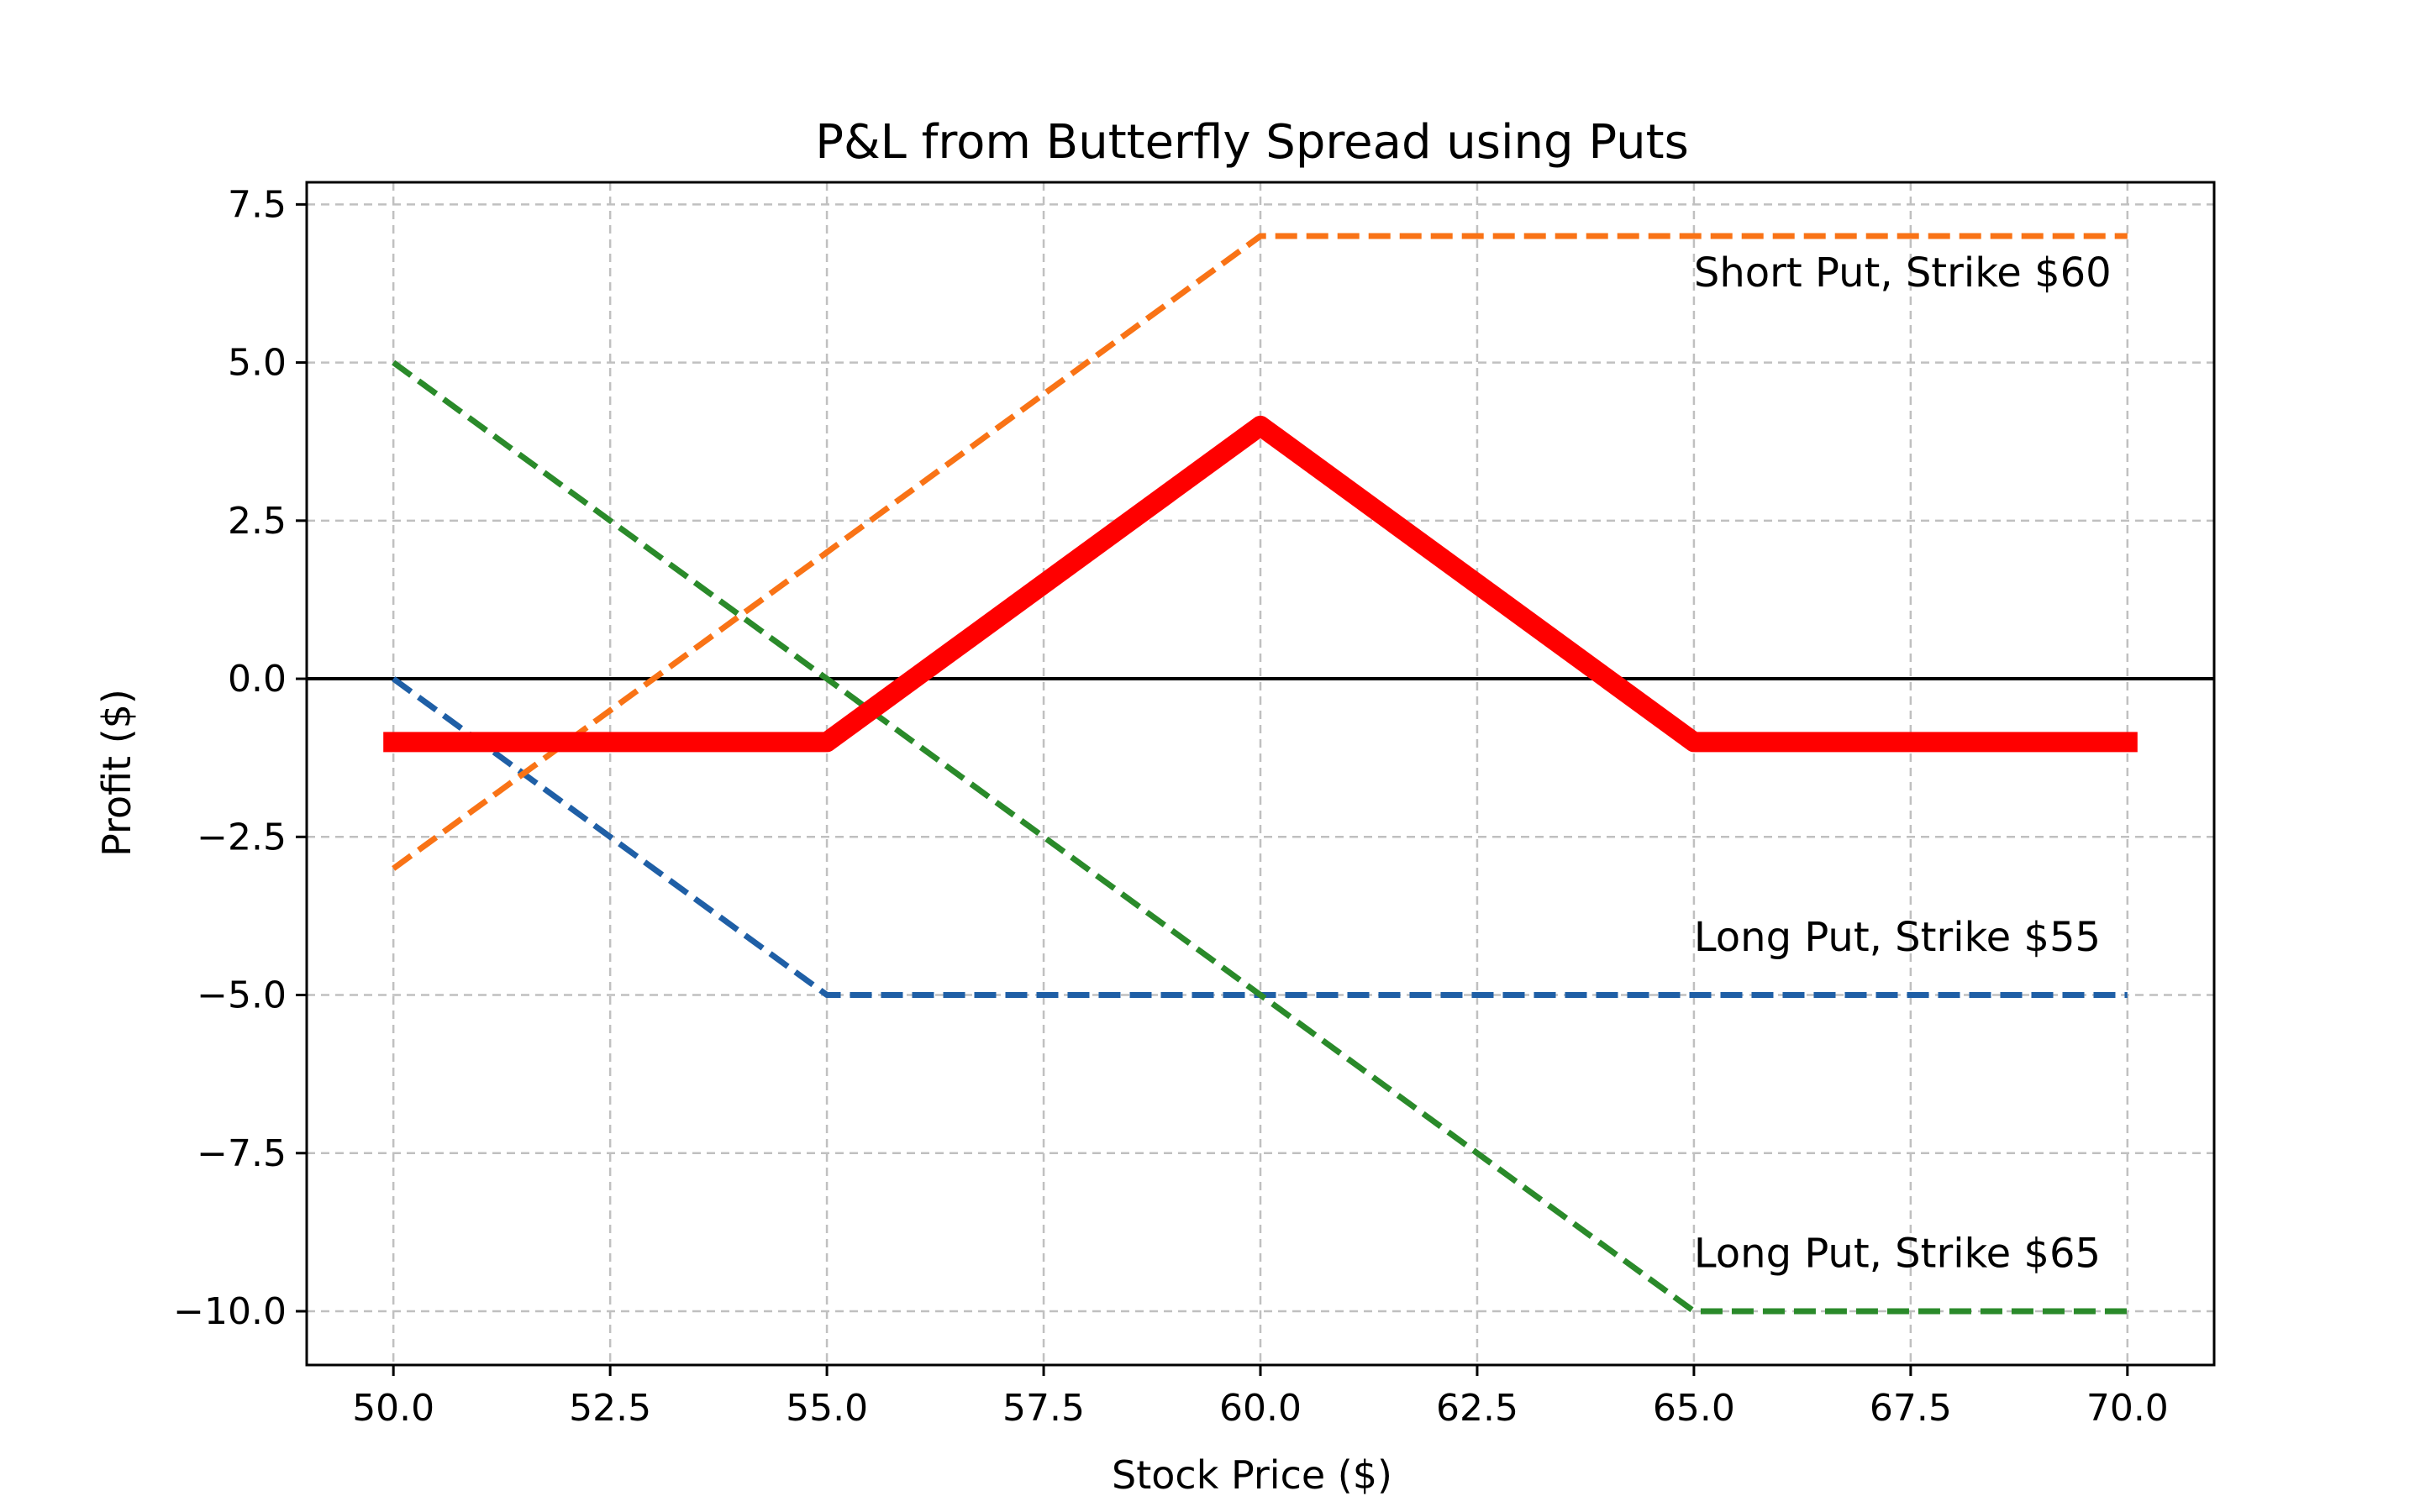 The width and height of the screenshot is (2420, 1512). Describe the element at coordinates (1477, 1408) in the screenshot. I see `x-tick-label: 62.5` at that location.